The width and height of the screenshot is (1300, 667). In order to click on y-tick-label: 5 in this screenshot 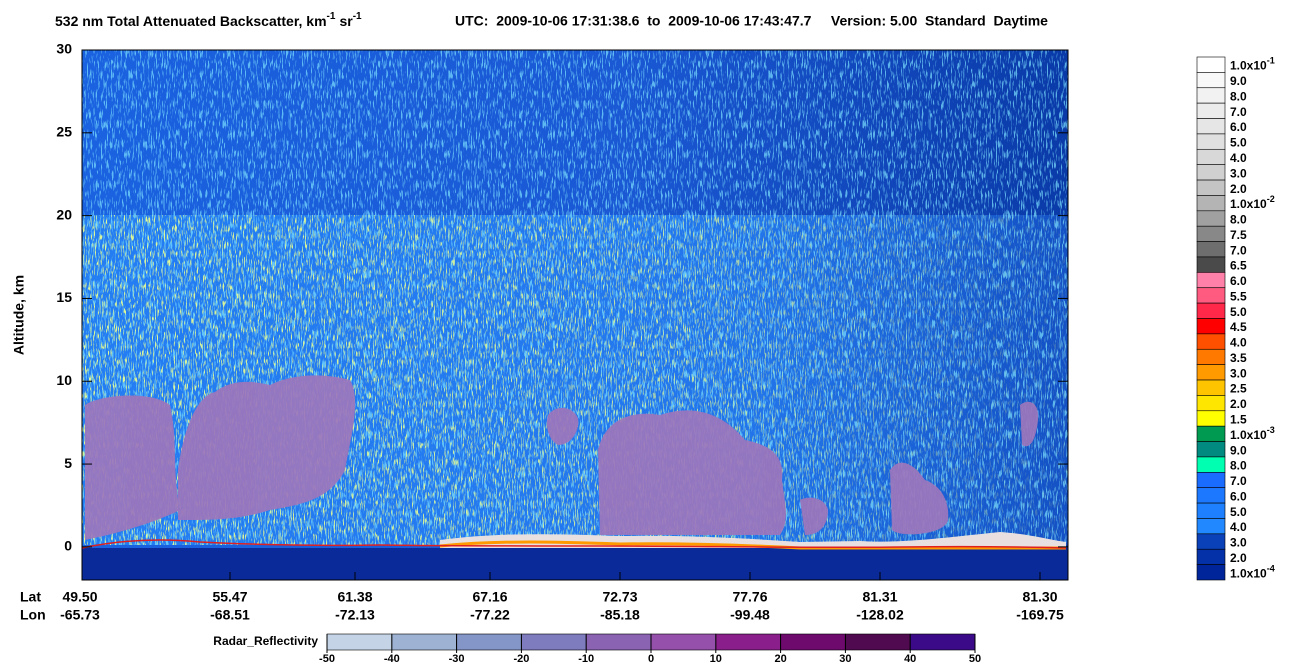, I will do `click(68, 463)`.